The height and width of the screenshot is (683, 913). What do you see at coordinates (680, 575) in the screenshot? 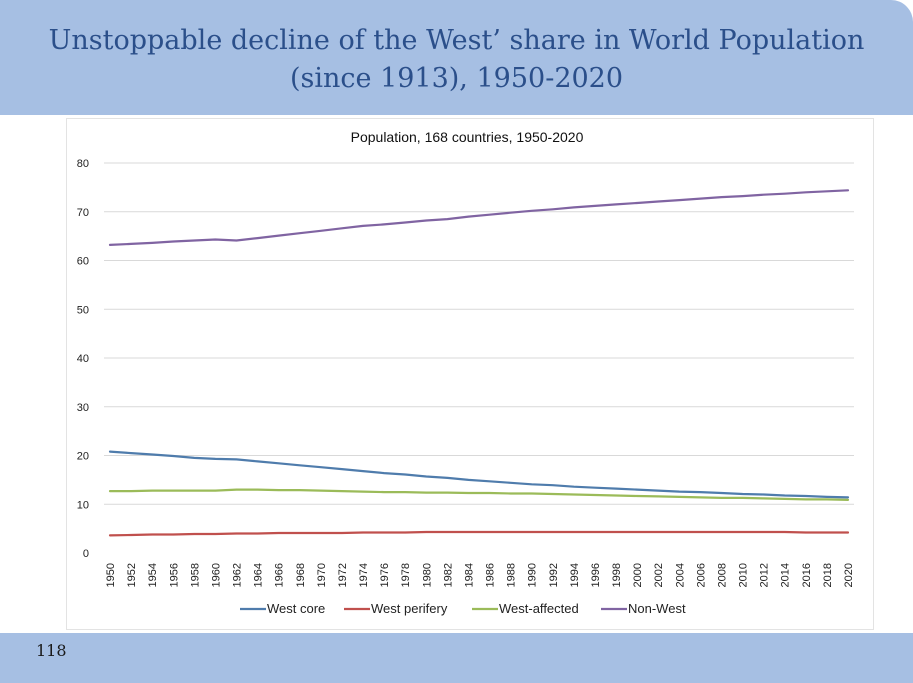
I see `x-tick-label-2004: 2004` at bounding box center [680, 575].